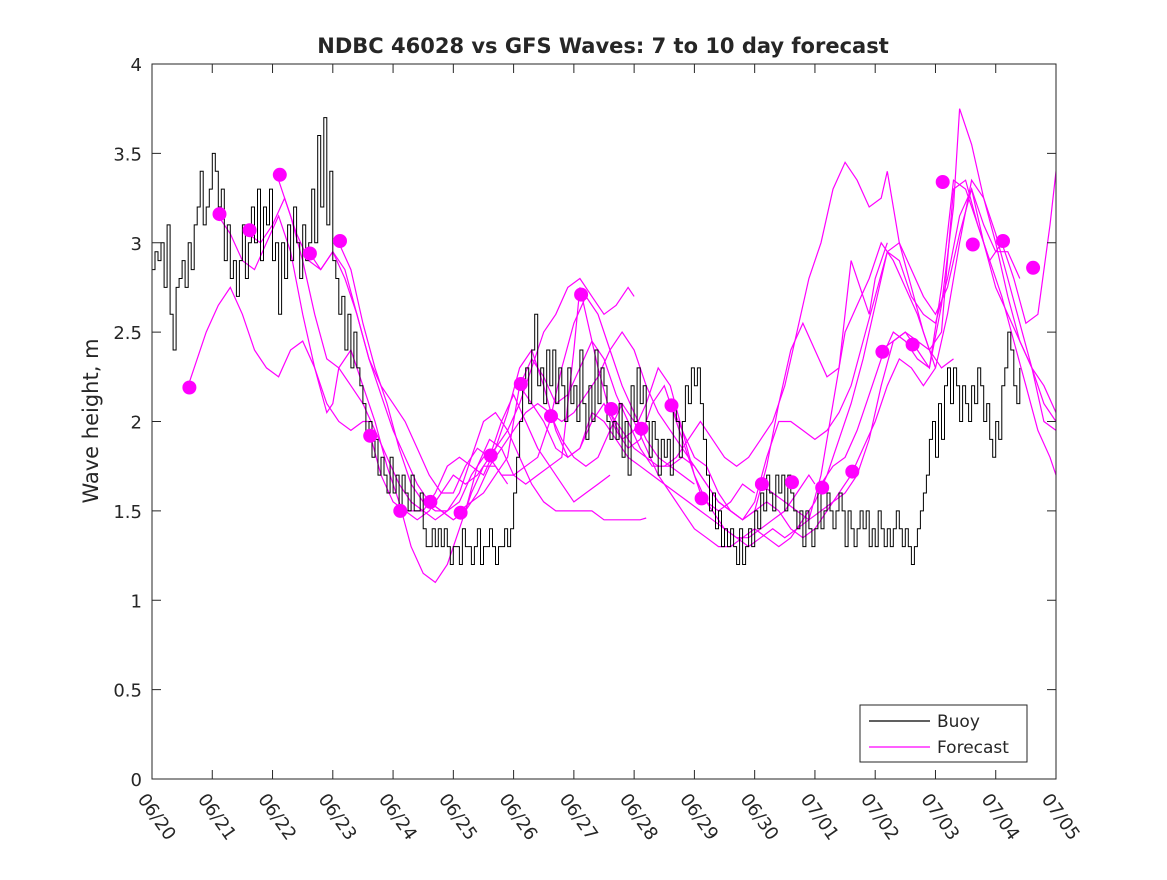 This screenshot has width=1167, height=880. What do you see at coordinates (973, 748) in the screenshot?
I see `legend-label-2: Forecast` at bounding box center [973, 748].